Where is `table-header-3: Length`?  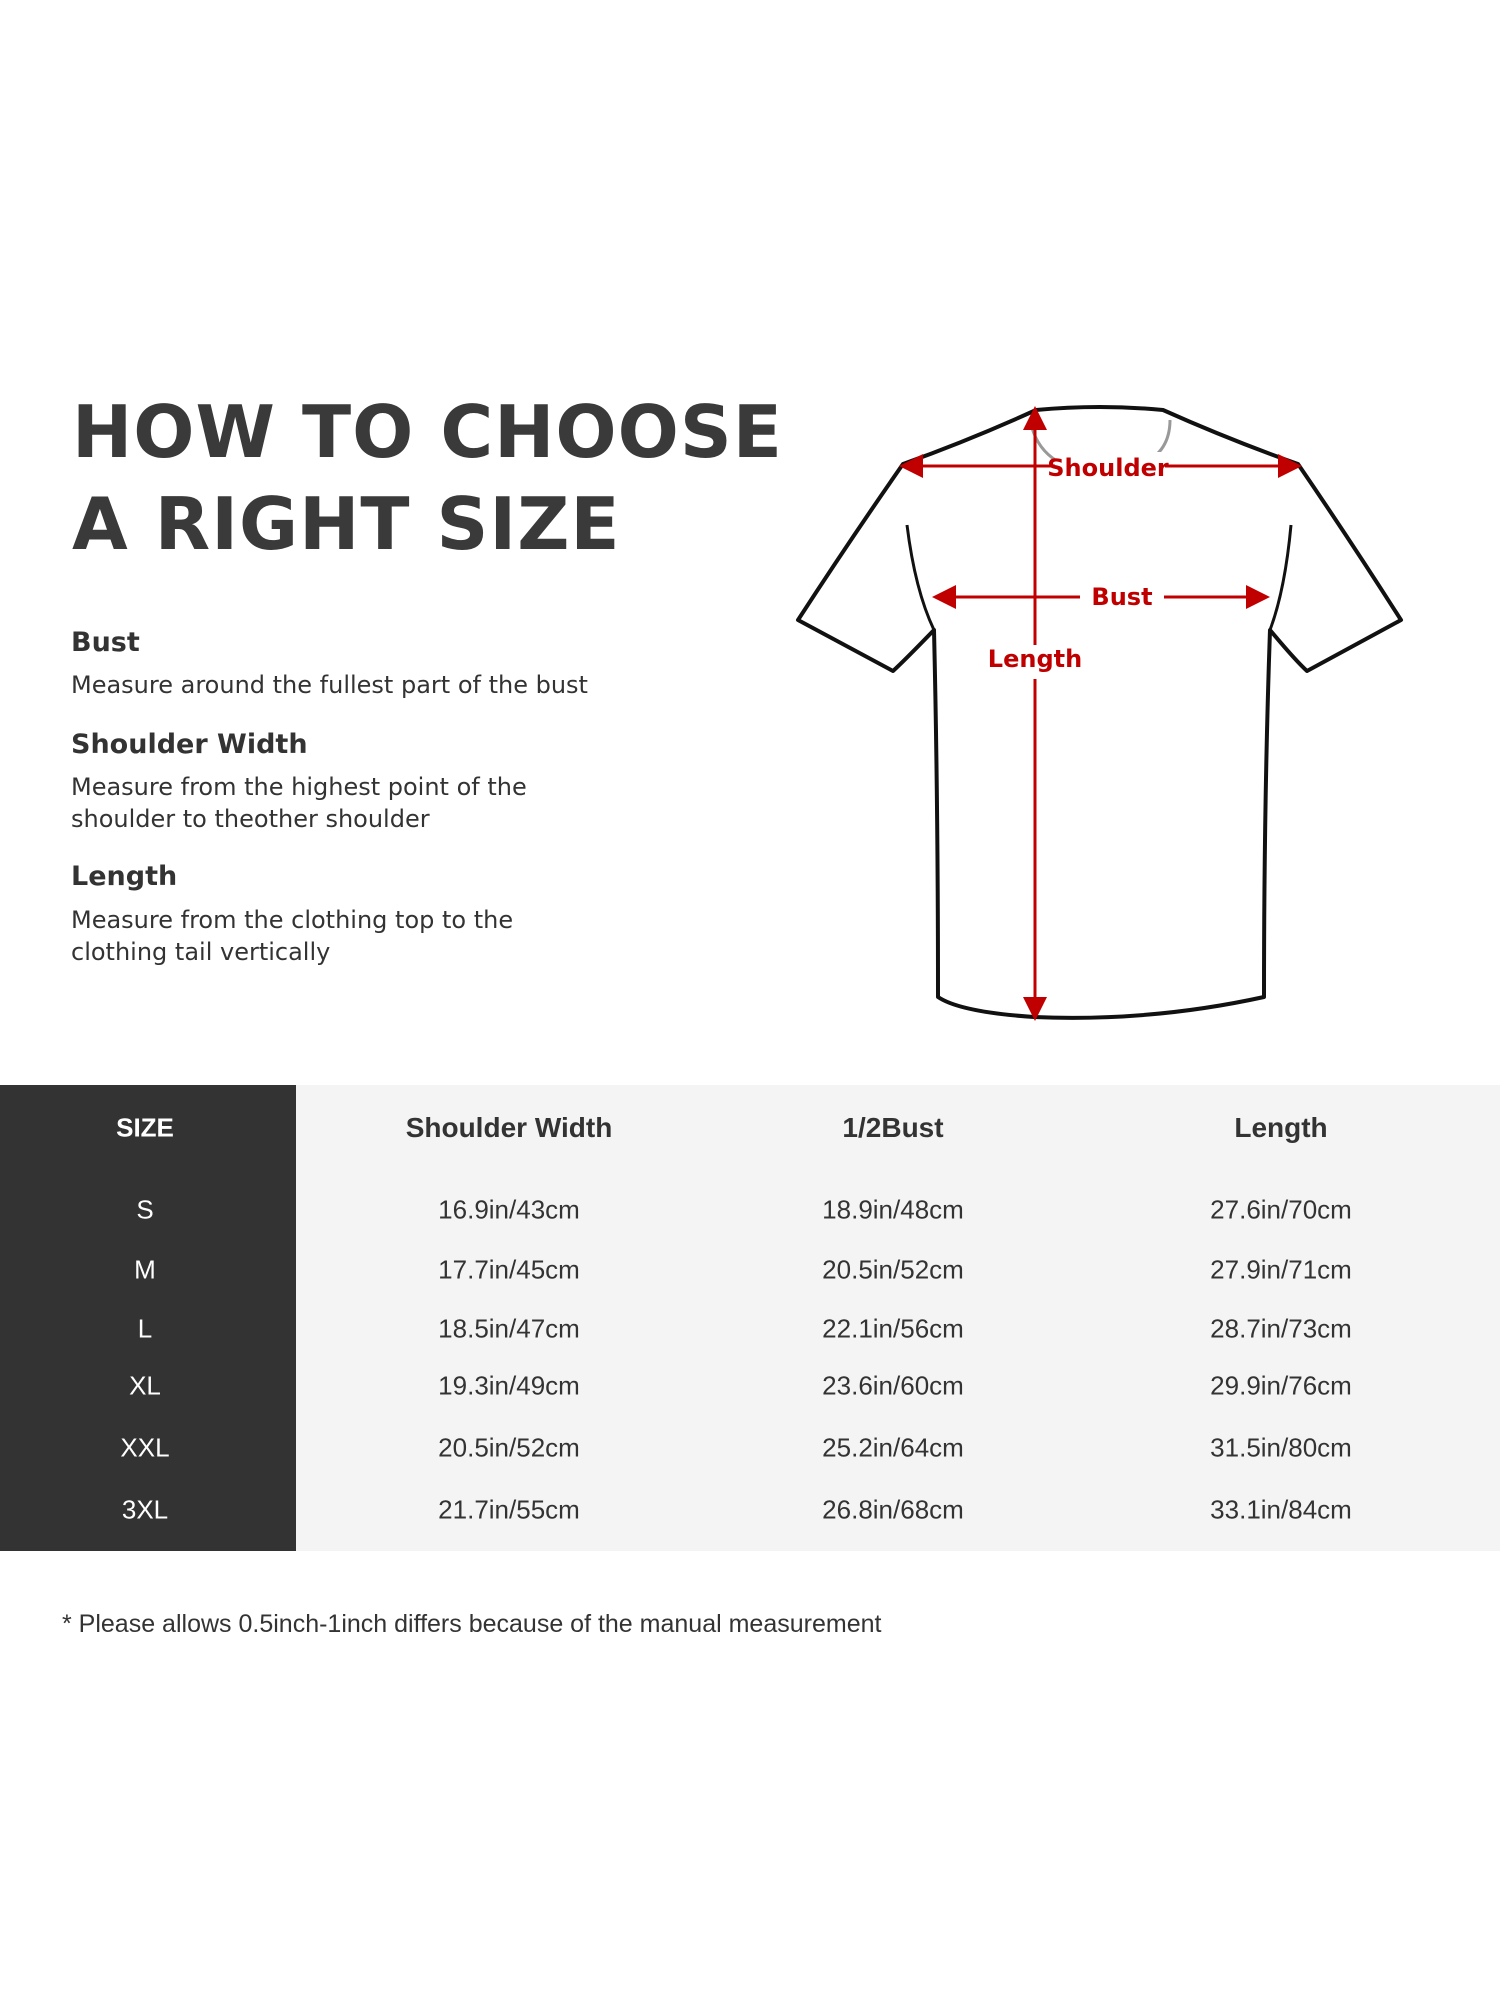
table-header-3: Length is located at coordinates (1281, 1127).